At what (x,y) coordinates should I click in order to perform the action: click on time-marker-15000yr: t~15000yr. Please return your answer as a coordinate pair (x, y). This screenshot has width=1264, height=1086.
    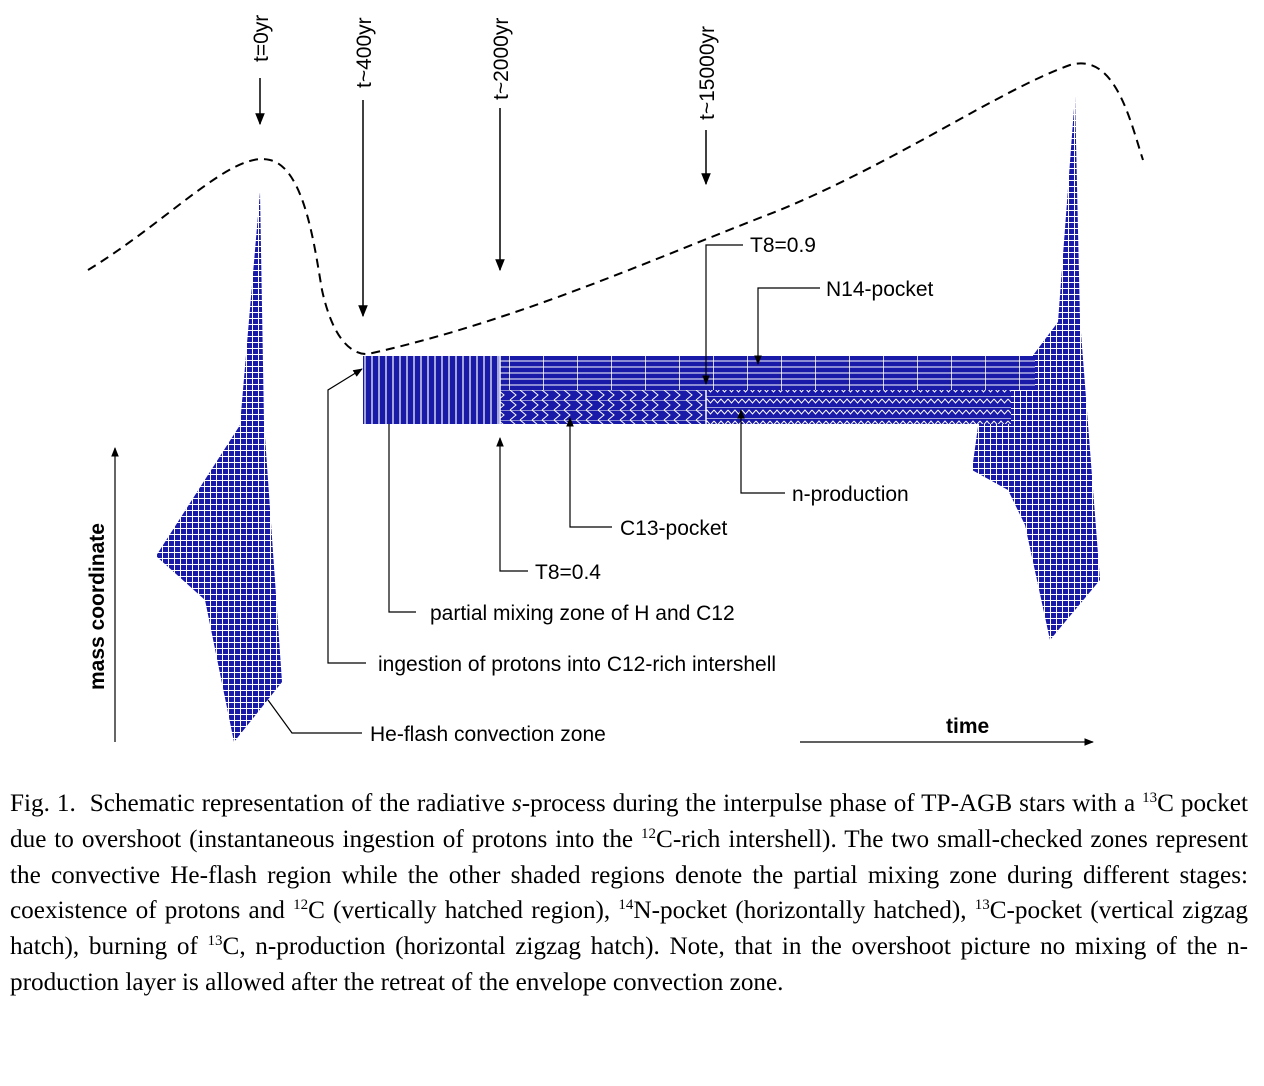
    Looking at the image, I should click on (707, 73).